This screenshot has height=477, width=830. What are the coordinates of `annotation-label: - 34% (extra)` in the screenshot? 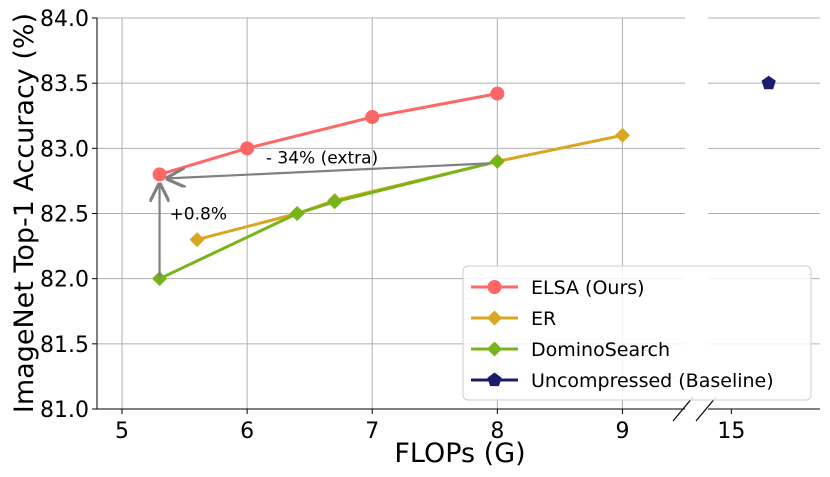 It's located at (322, 158).